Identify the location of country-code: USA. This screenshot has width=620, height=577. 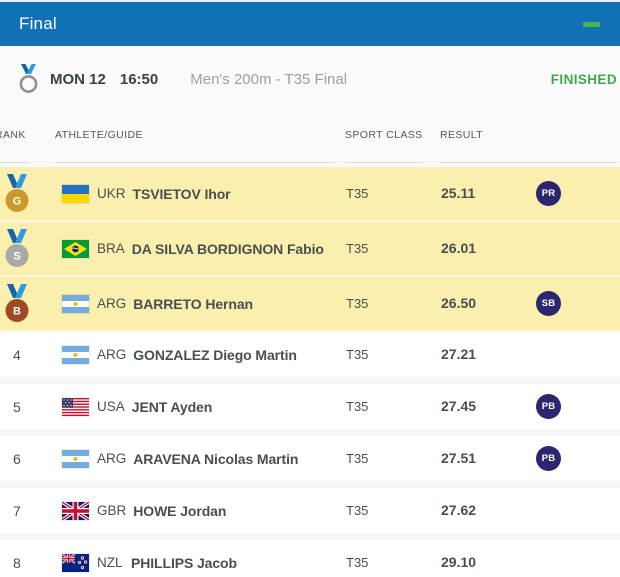
(111, 406).